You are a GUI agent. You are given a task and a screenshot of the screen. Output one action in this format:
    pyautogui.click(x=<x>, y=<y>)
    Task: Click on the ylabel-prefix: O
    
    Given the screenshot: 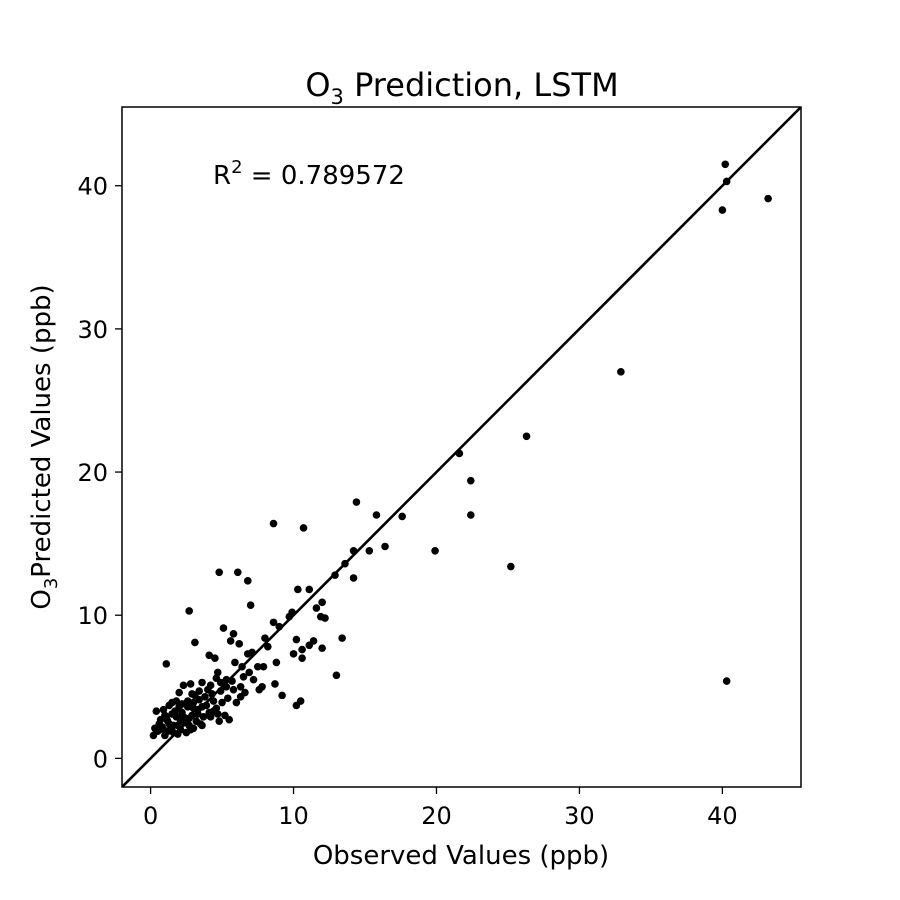 What is the action you would take?
    pyautogui.click(x=42, y=599)
    